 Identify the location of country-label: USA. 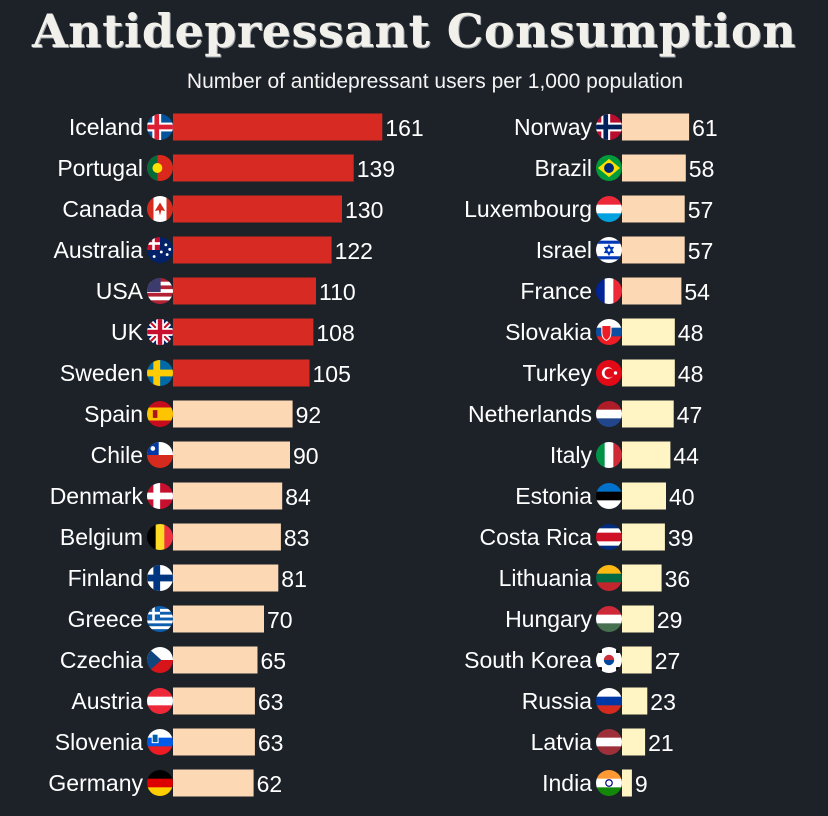
(120, 291).